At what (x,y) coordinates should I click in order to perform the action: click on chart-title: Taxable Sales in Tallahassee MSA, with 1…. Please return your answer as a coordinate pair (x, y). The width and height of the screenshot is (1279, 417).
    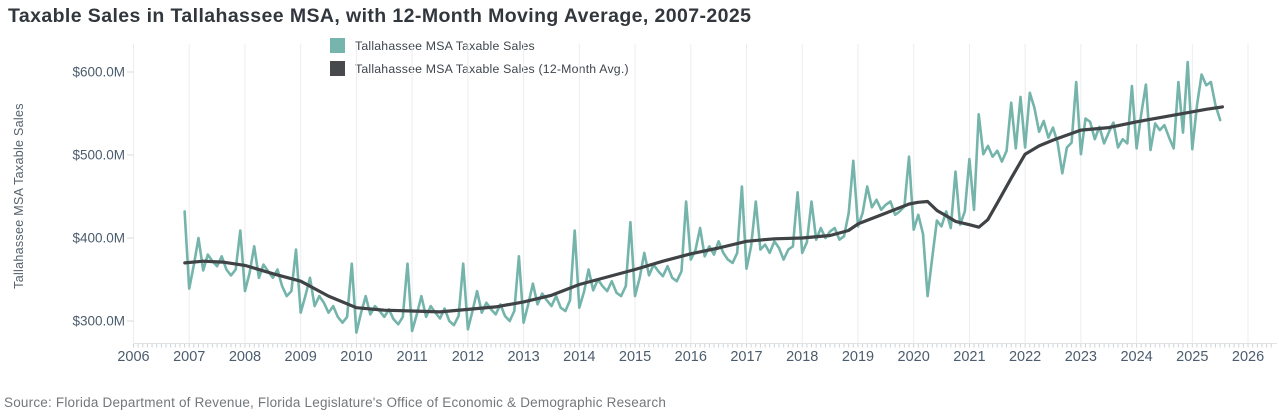
    Looking at the image, I should click on (380, 16).